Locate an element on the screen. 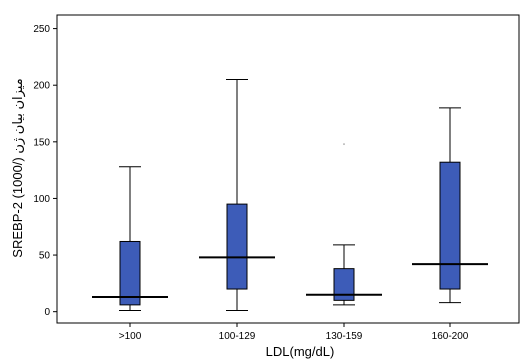 This screenshot has height=360, width=521. y-axis-title: SREBP-2 میزان بیان ژن (/1000) is located at coordinates (18, 167).